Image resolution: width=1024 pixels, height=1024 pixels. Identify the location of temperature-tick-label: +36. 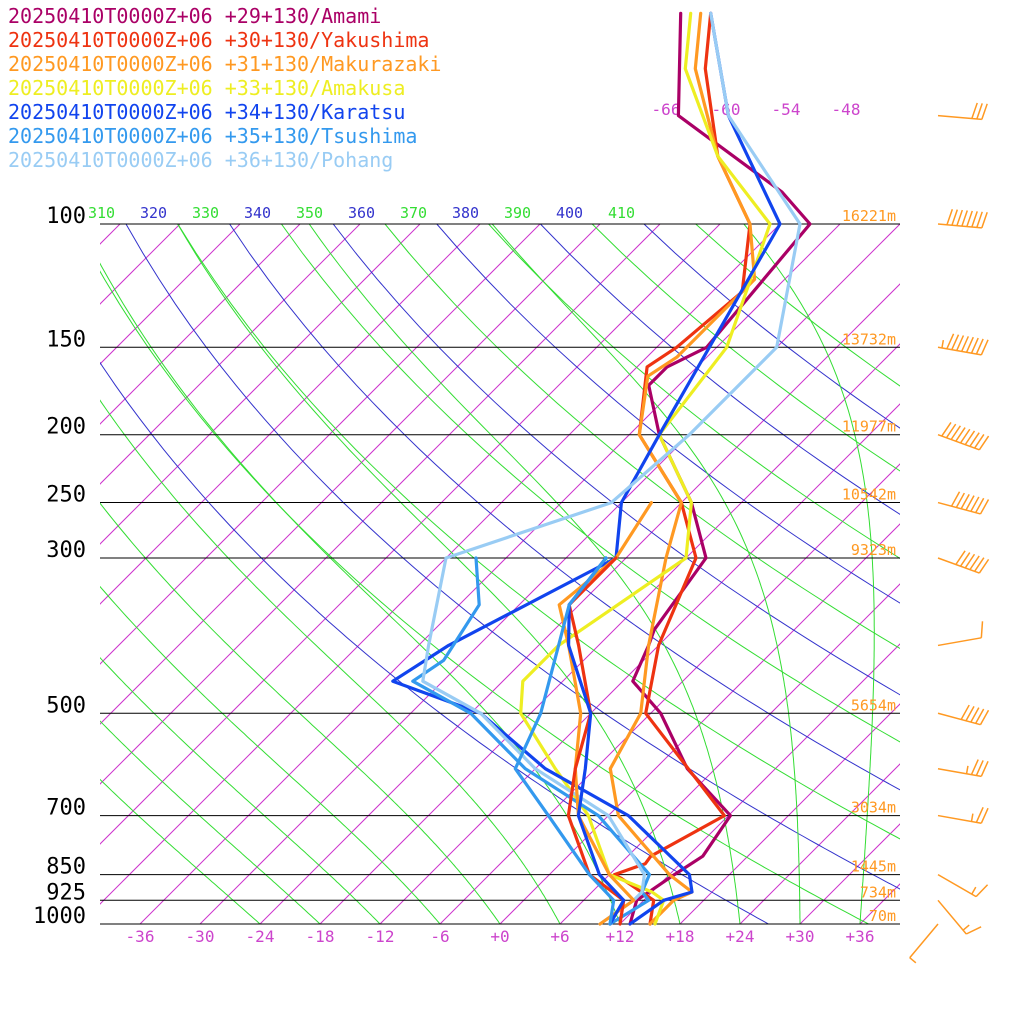
(860, 936).